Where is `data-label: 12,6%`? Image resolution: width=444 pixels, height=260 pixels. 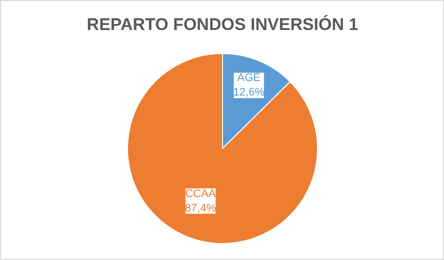
data-label: 12,6% is located at coordinates (249, 92).